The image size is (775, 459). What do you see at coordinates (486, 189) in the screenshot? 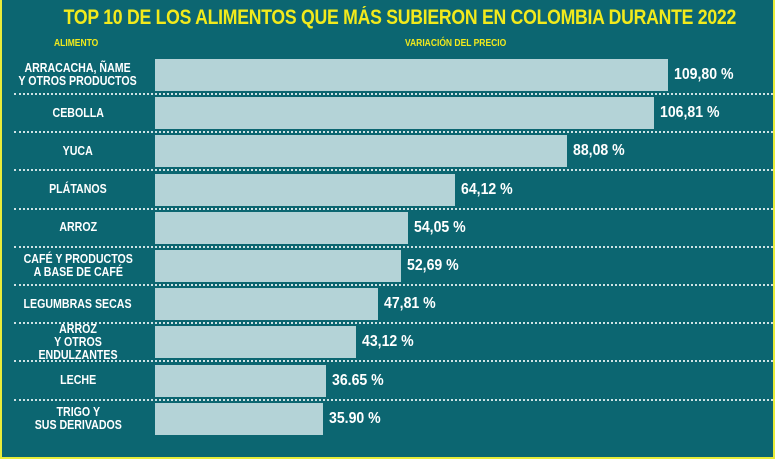
I see `value-label: 64,12 %` at bounding box center [486, 189].